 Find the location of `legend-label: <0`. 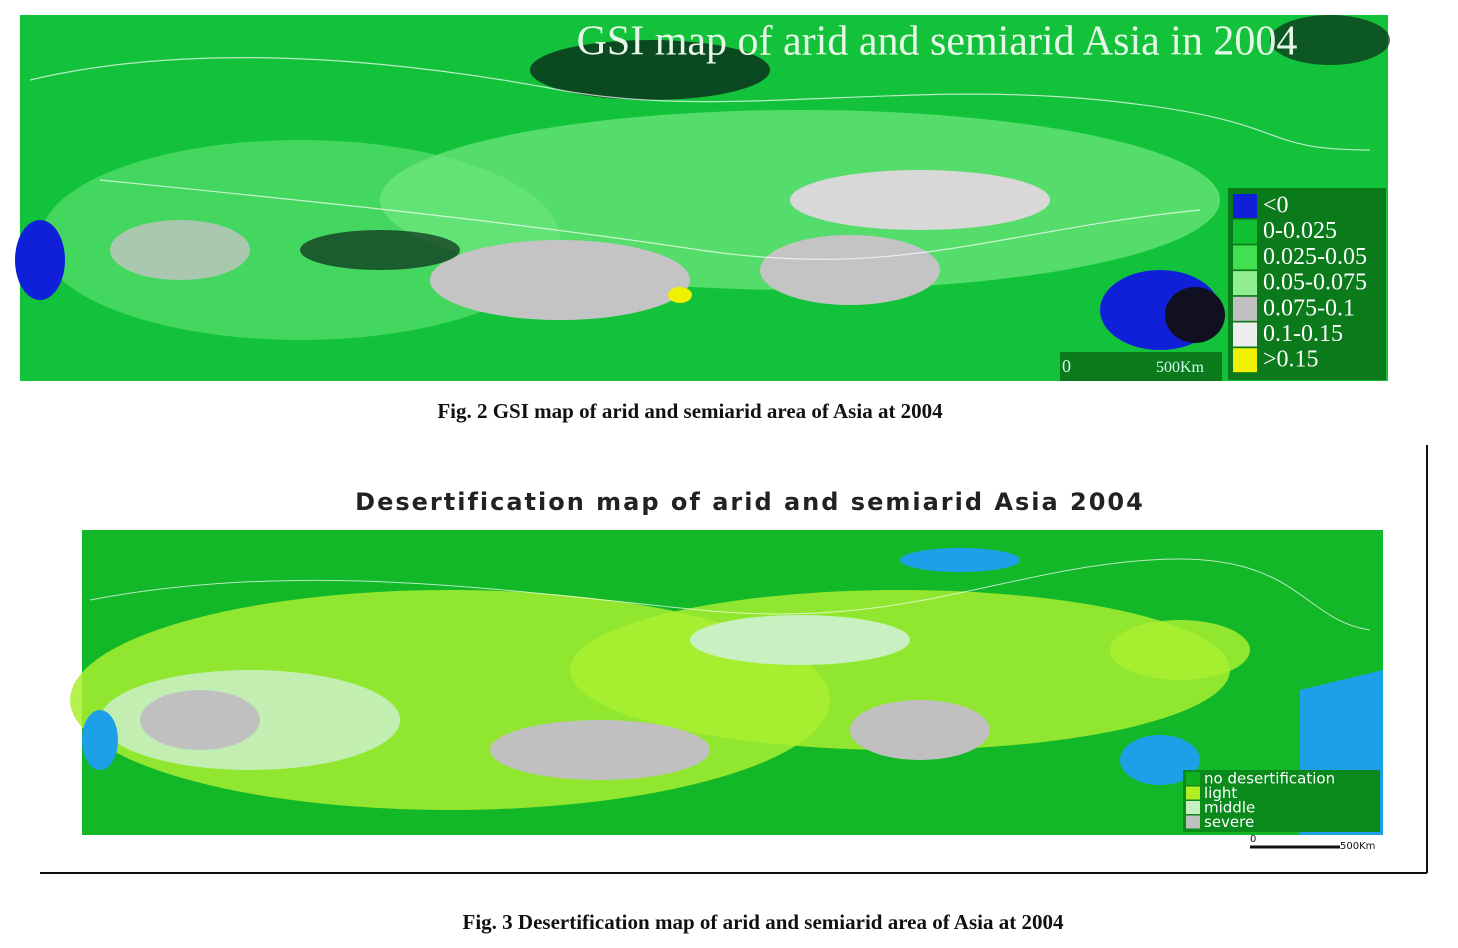

legend-label: <0 is located at coordinates (1276, 206).